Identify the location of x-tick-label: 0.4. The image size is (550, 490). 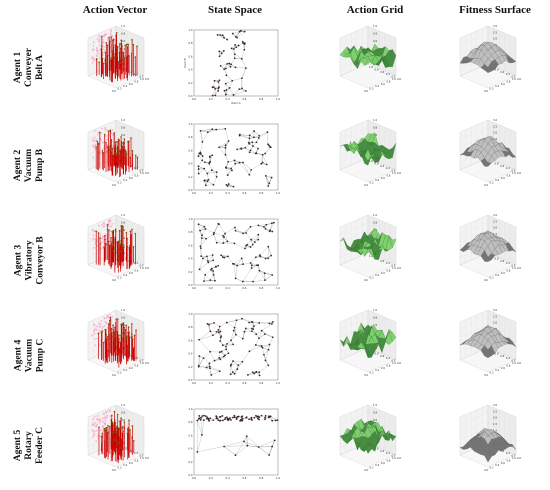
(228, 193).